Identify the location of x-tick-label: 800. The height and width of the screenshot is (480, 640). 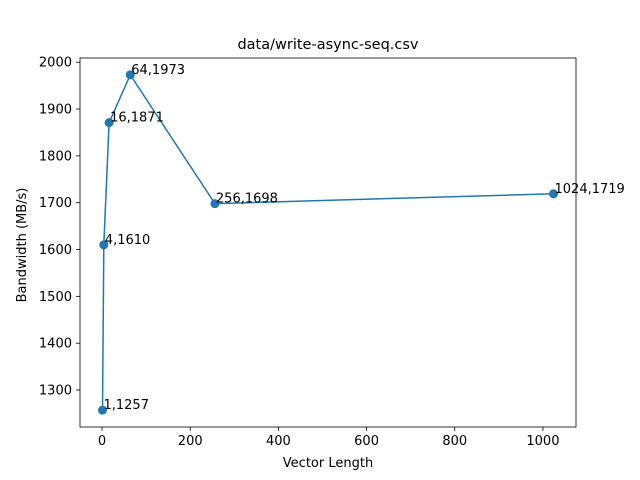
(454, 441).